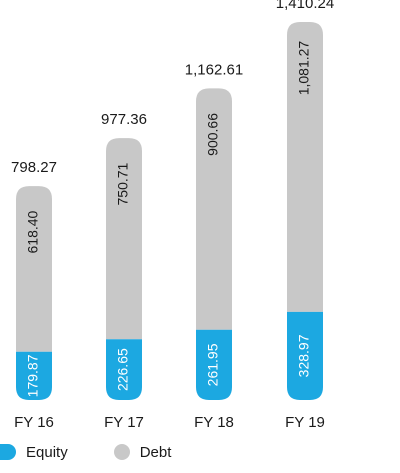 The height and width of the screenshot is (473, 400). Describe the element at coordinates (155, 452) in the screenshot. I see `legend-label-debt: Debt` at that location.